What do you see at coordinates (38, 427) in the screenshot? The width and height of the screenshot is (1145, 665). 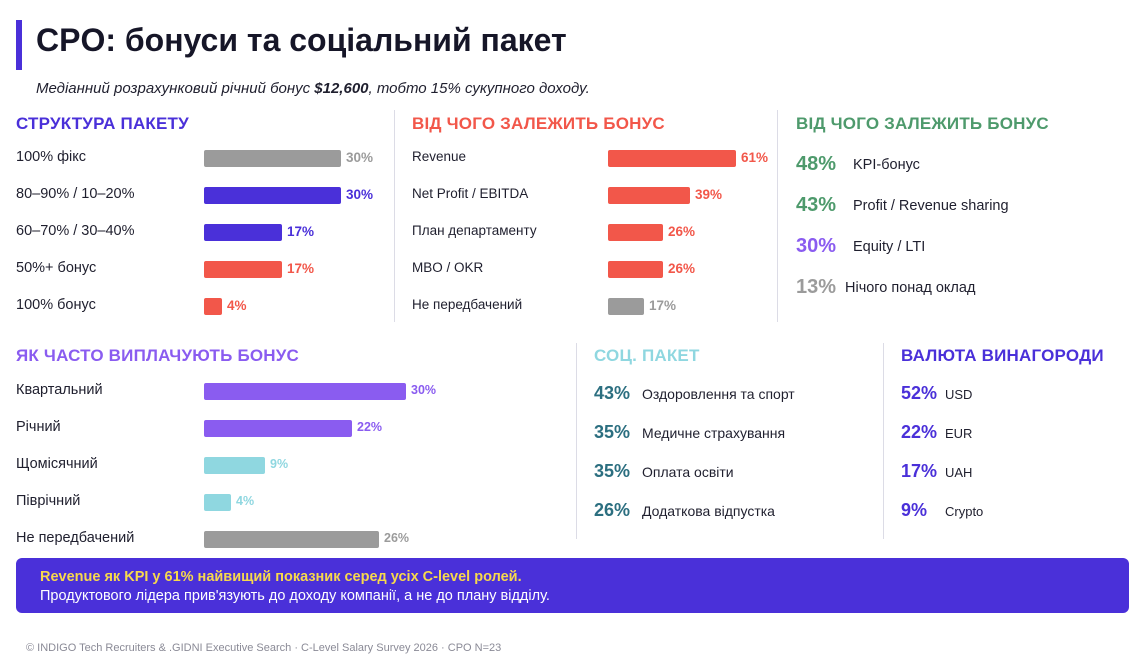 I see `category-label: Річний` at bounding box center [38, 427].